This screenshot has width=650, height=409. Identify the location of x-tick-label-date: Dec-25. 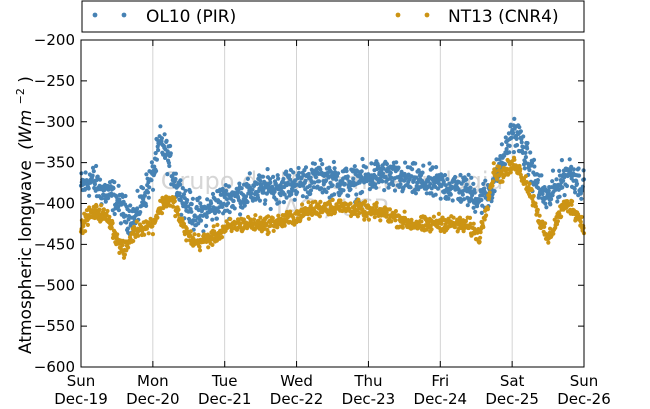
(512, 399).